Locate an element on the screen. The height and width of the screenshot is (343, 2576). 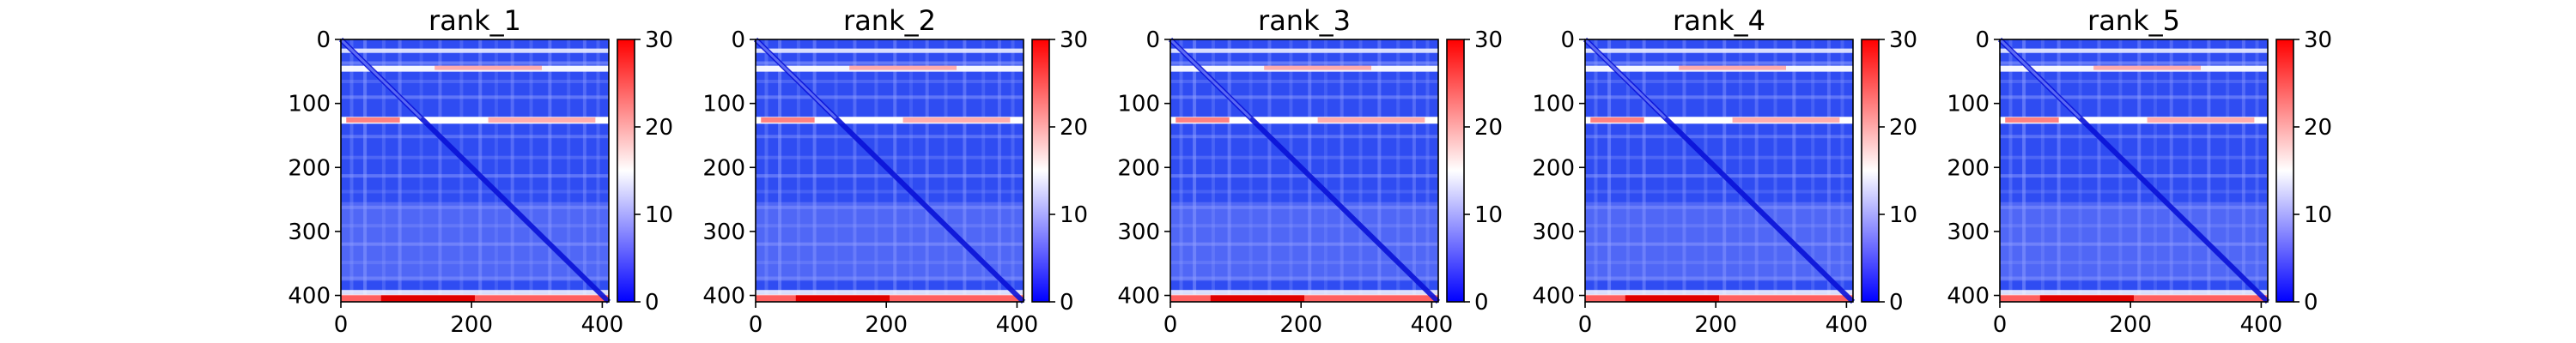
panel-title: rank_2 is located at coordinates (889, 20).